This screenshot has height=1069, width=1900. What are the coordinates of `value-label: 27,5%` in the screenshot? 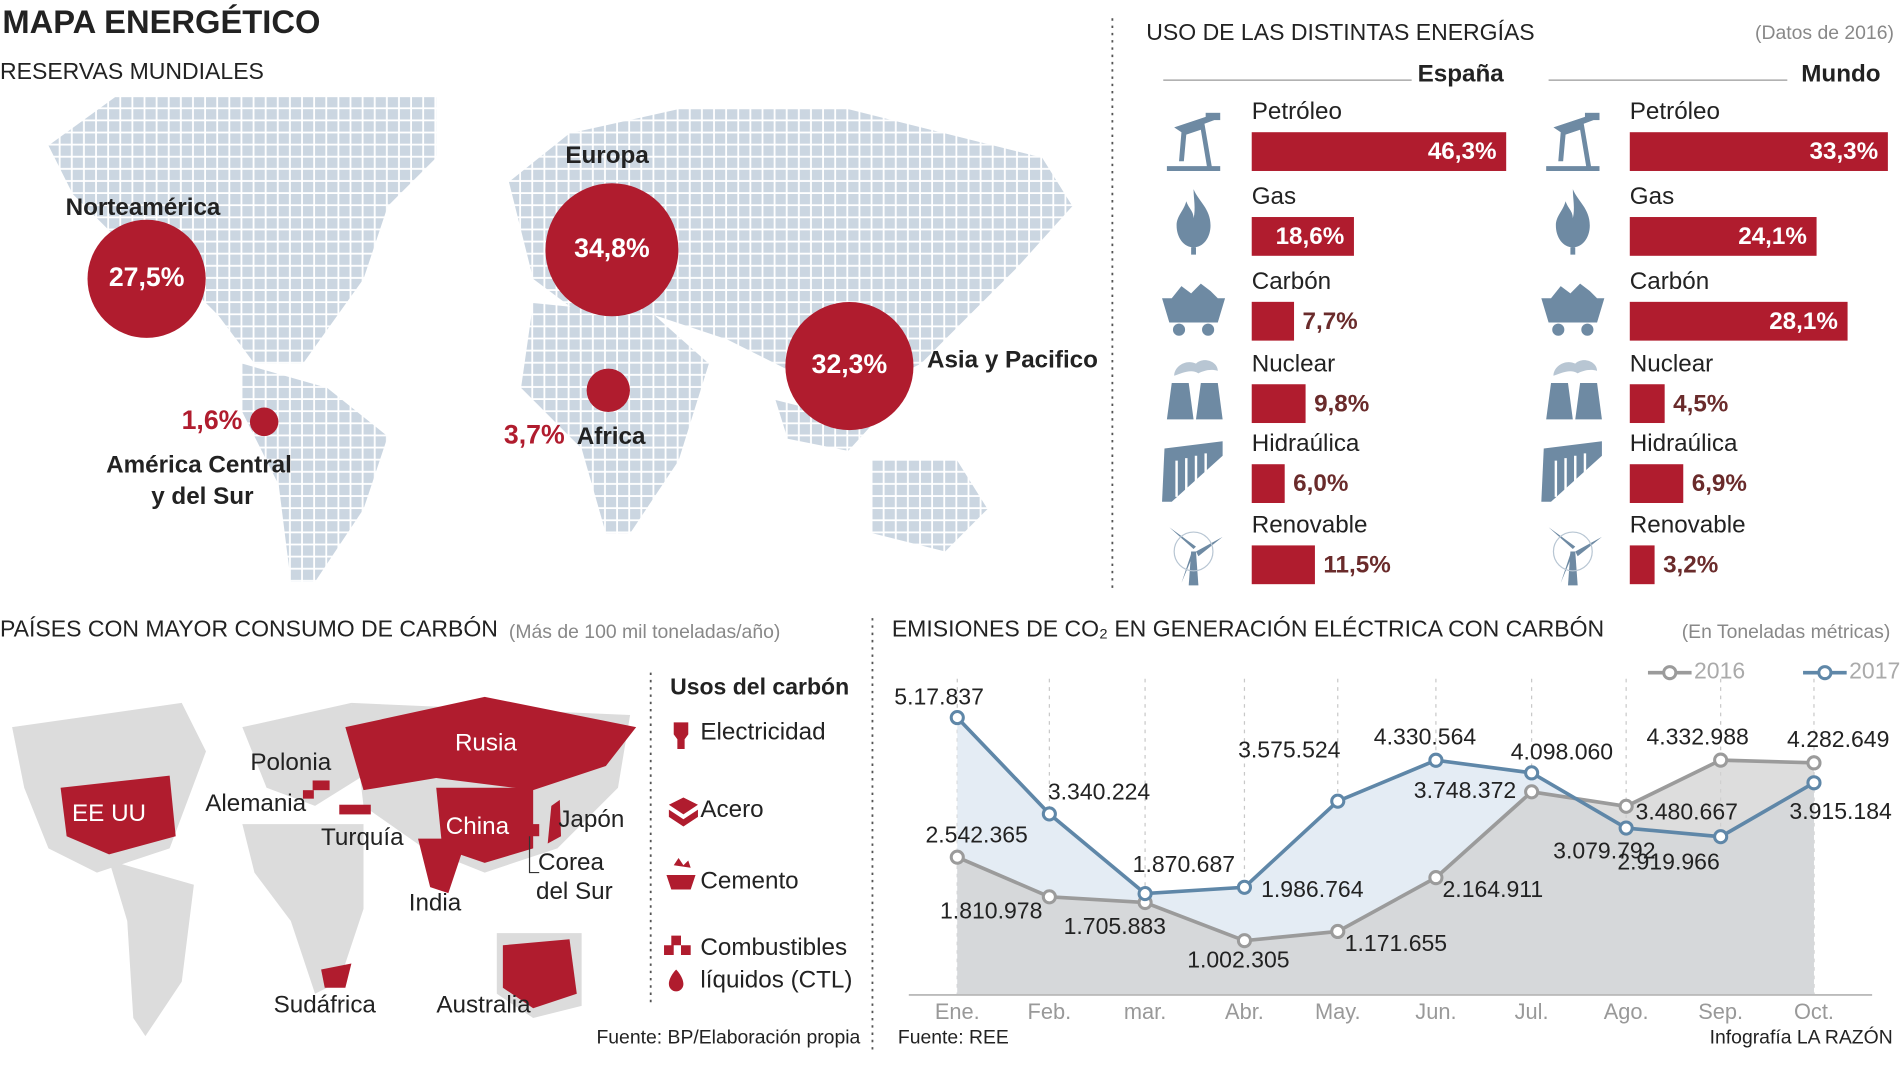 It's located at (147, 277).